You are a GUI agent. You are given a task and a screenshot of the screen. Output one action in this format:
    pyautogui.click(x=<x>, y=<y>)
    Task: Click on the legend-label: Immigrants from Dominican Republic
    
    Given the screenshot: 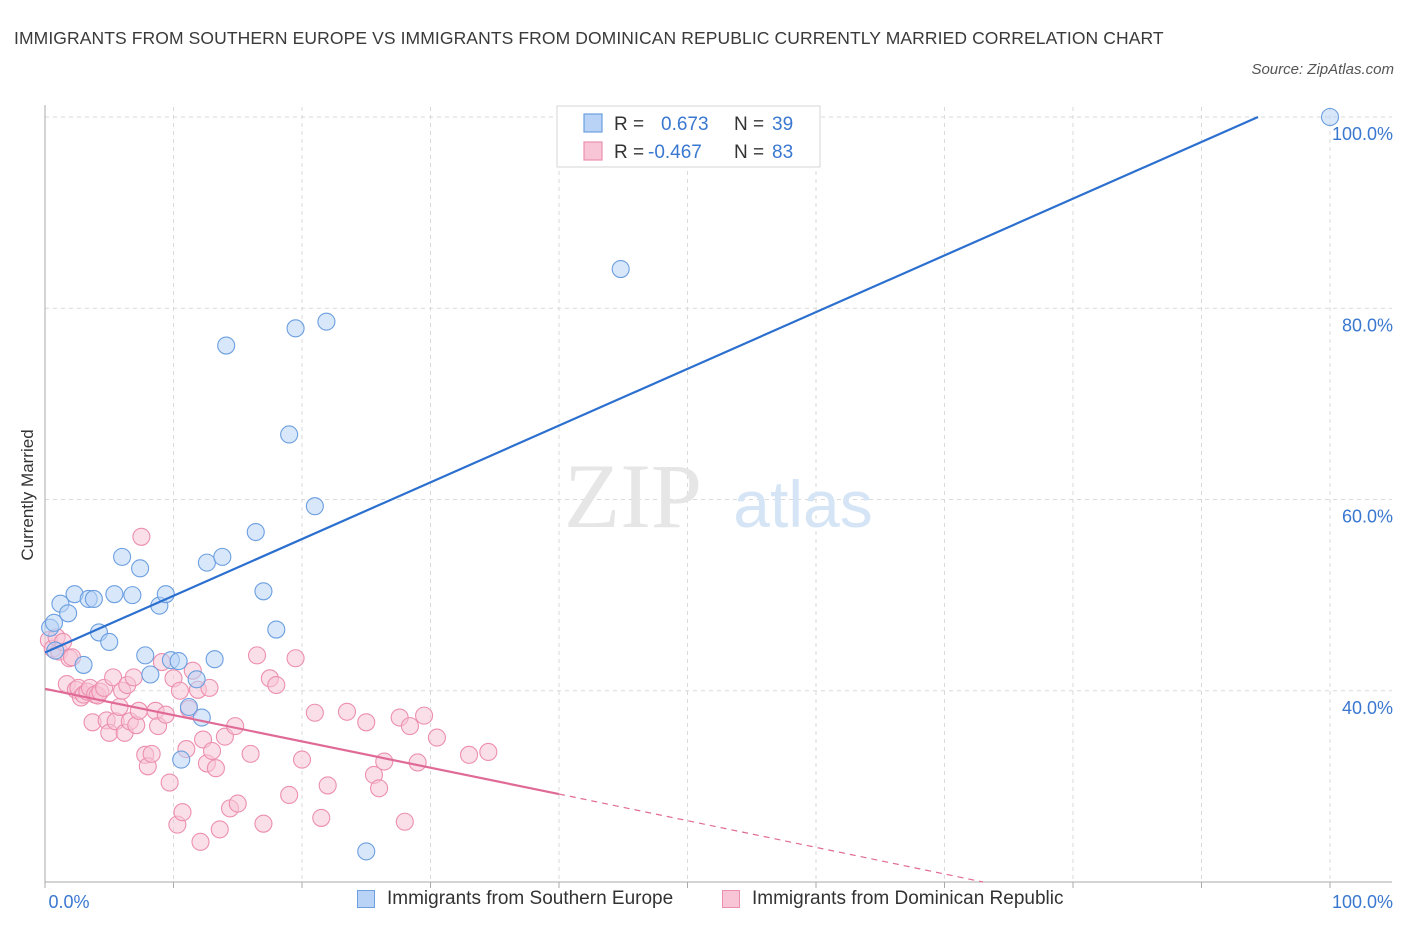 What is the action you would take?
    pyautogui.click(x=908, y=898)
    